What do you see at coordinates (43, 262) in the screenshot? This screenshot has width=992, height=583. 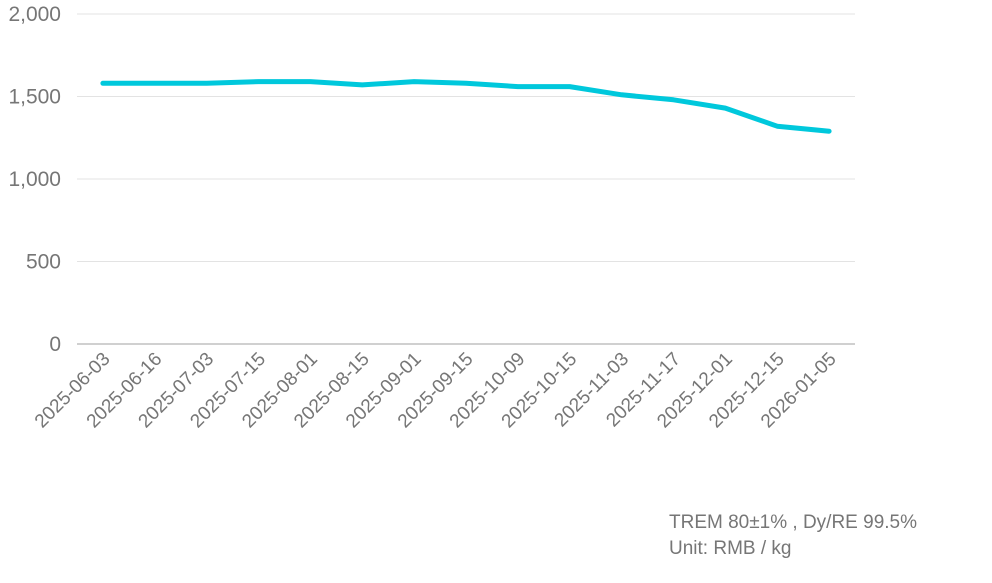 I see `y-tick-label: 500` at bounding box center [43, 262].